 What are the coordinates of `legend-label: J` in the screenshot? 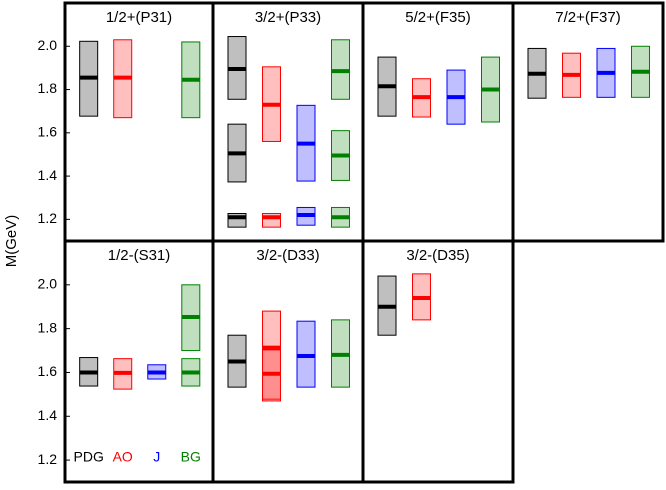 It's located at (156, 457).